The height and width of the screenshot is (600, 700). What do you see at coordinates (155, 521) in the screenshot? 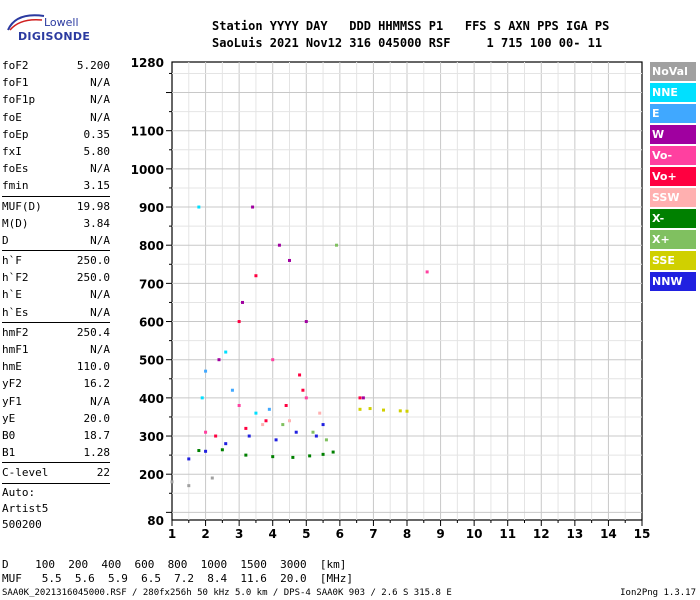
I see `y-tick-label: 80` at bounding box center [155, 521].